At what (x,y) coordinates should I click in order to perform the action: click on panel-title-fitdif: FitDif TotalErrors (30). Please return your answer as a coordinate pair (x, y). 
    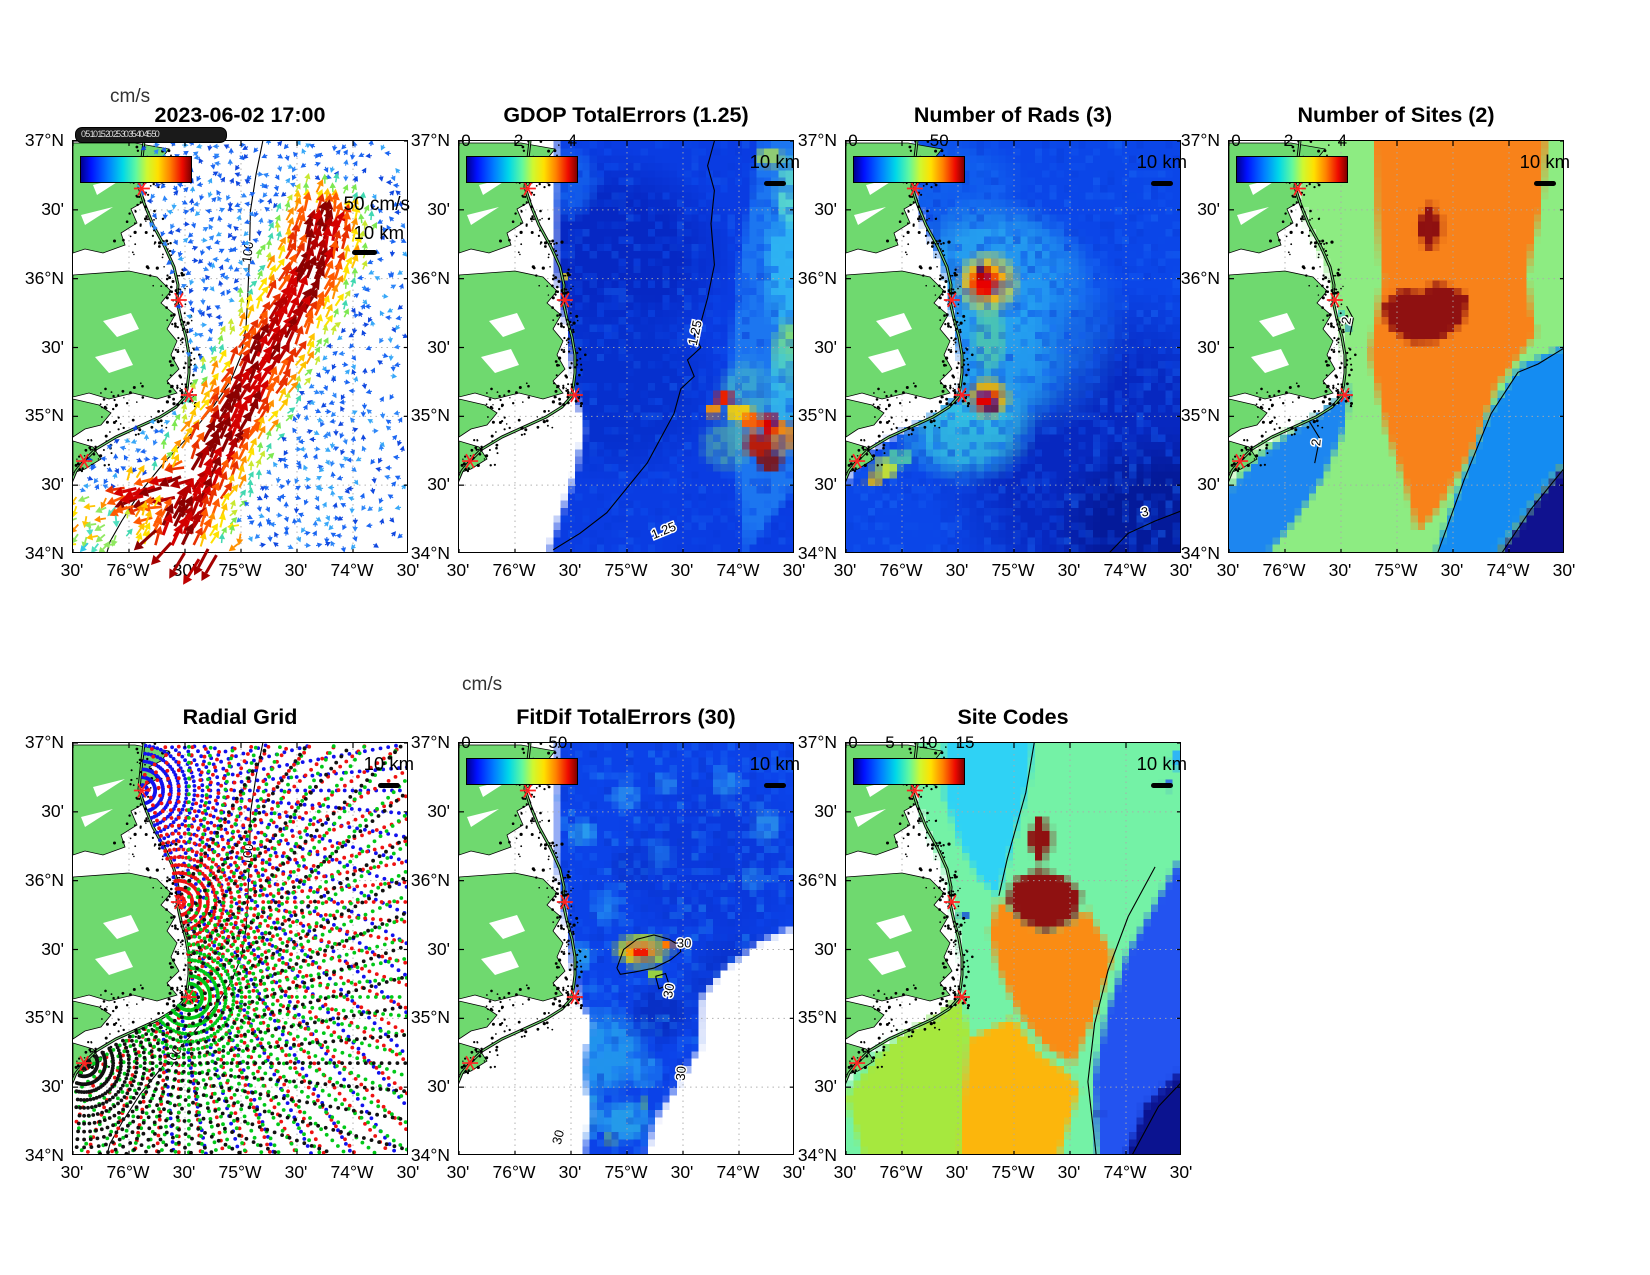
    Looking at the image, I should click on (626, 717).